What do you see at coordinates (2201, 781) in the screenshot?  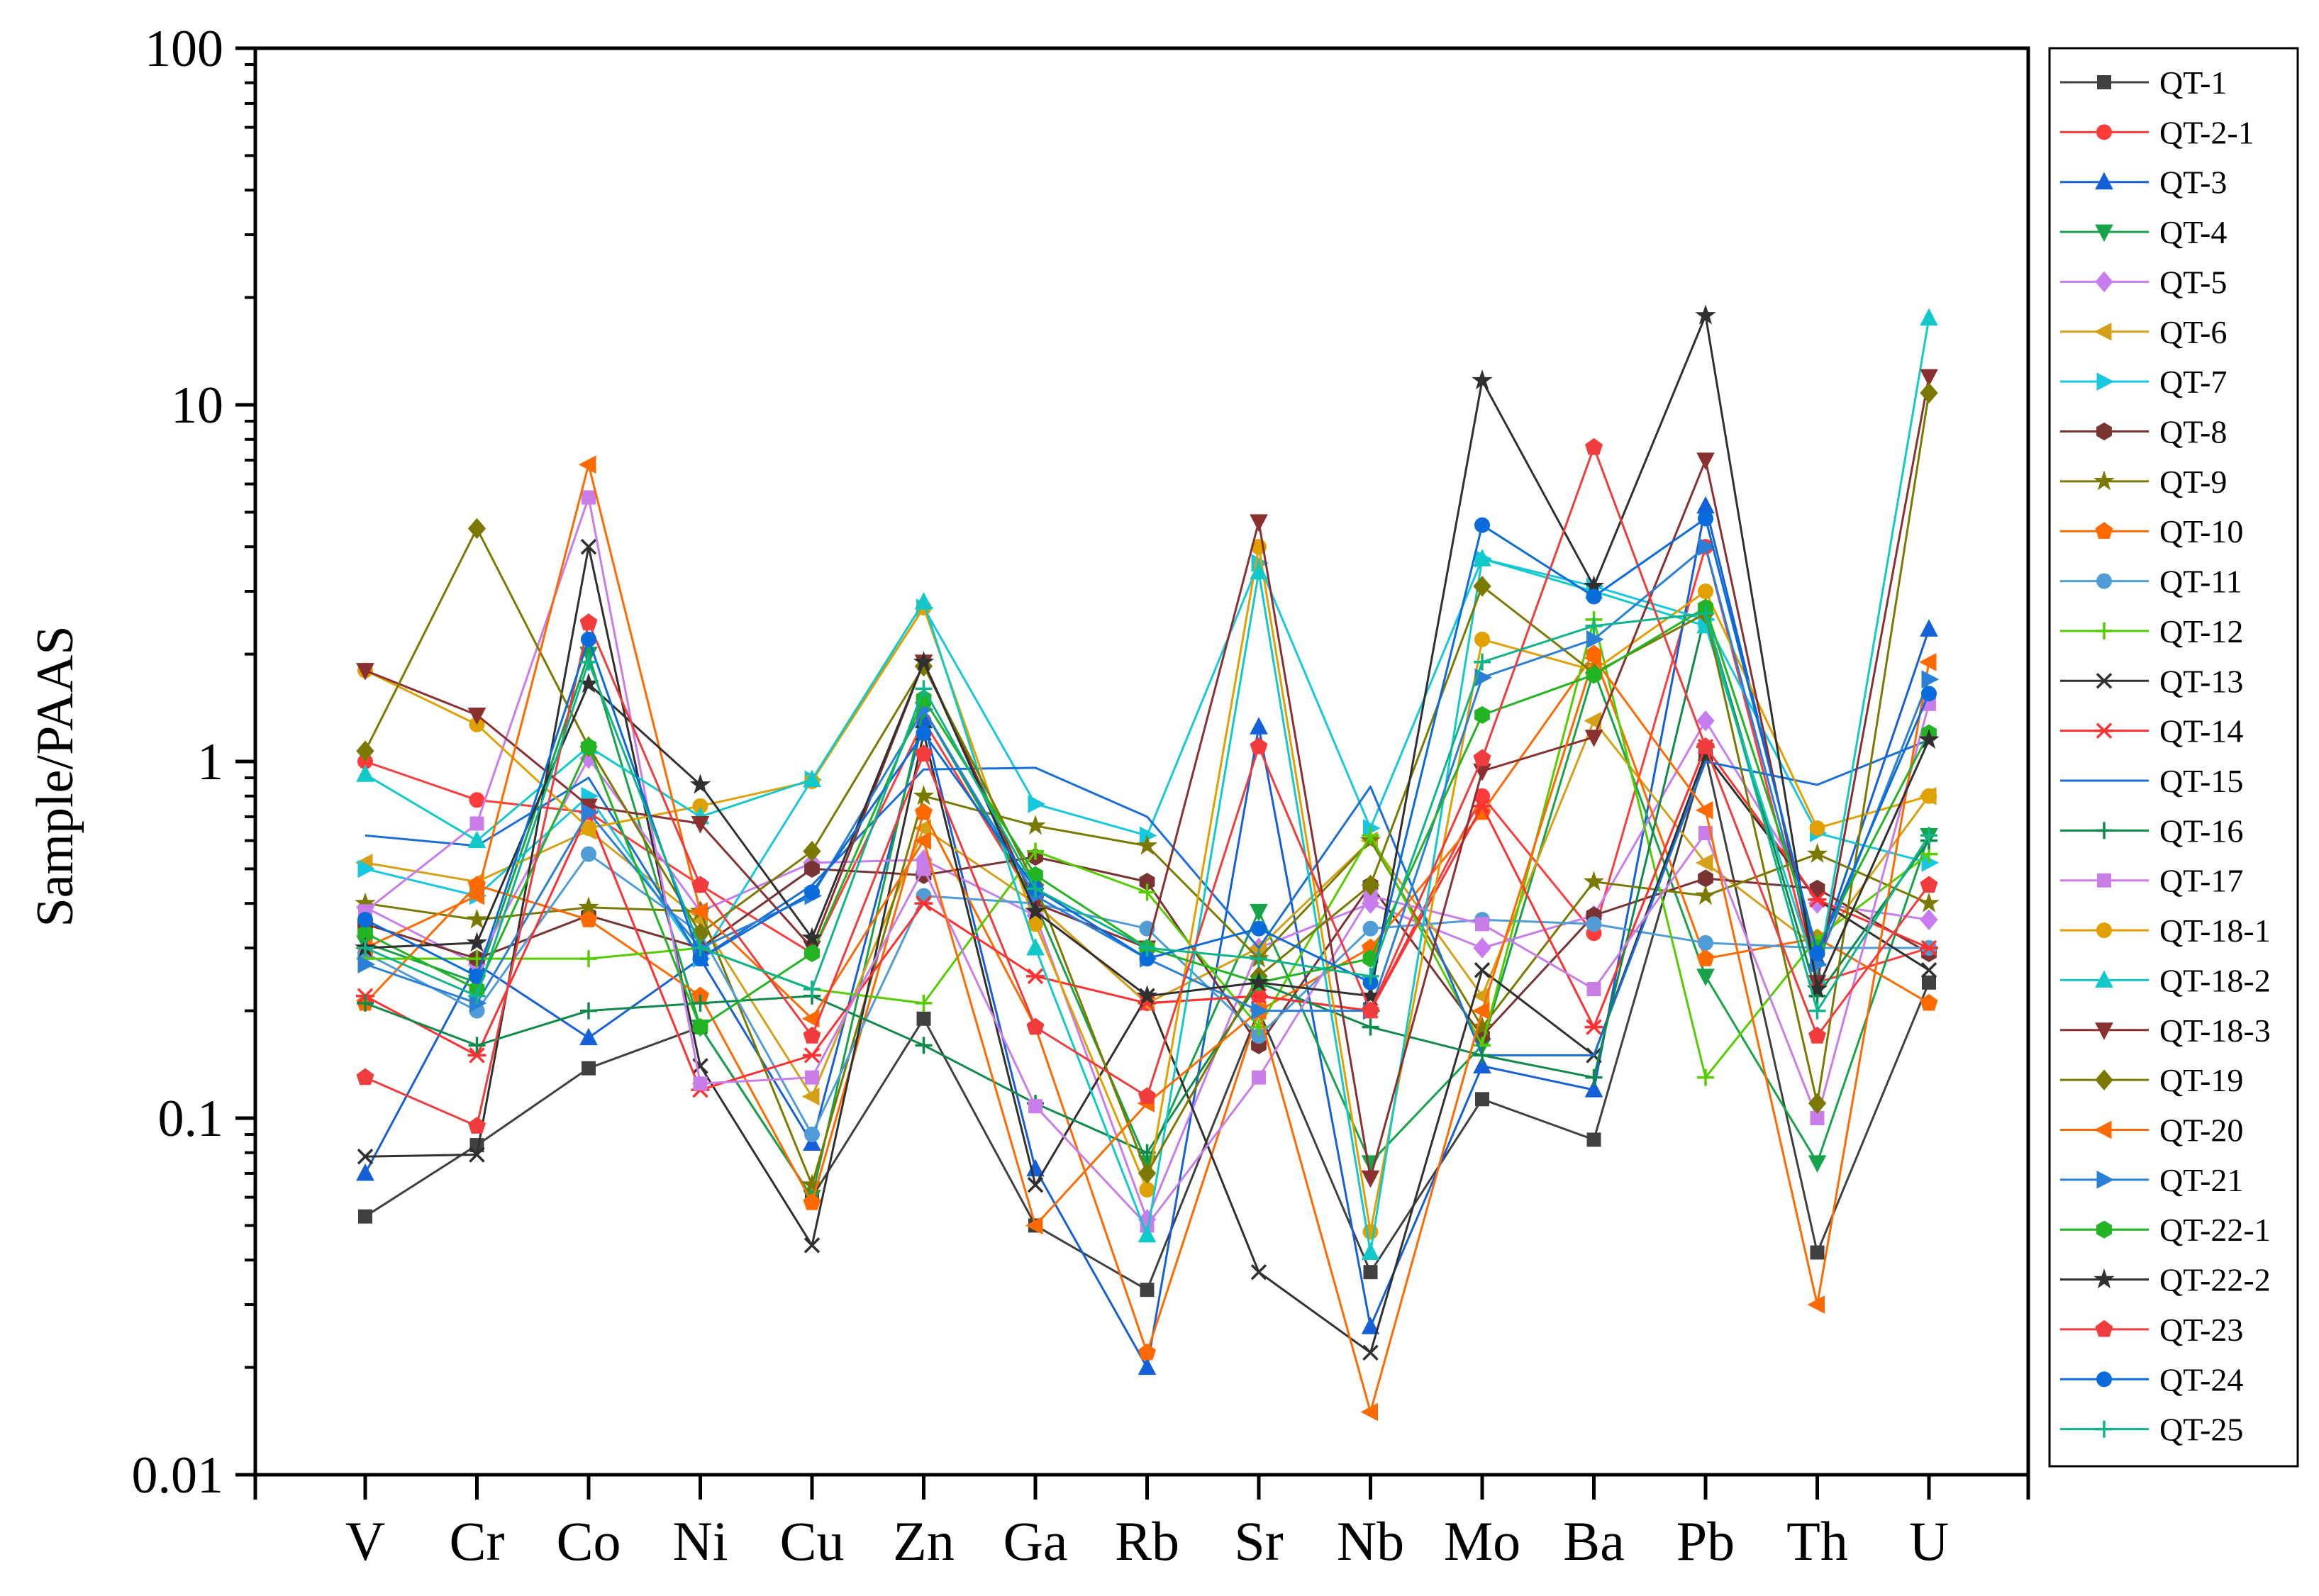 I see `legend-label: QT-15` at bounding box center [2201, 781].